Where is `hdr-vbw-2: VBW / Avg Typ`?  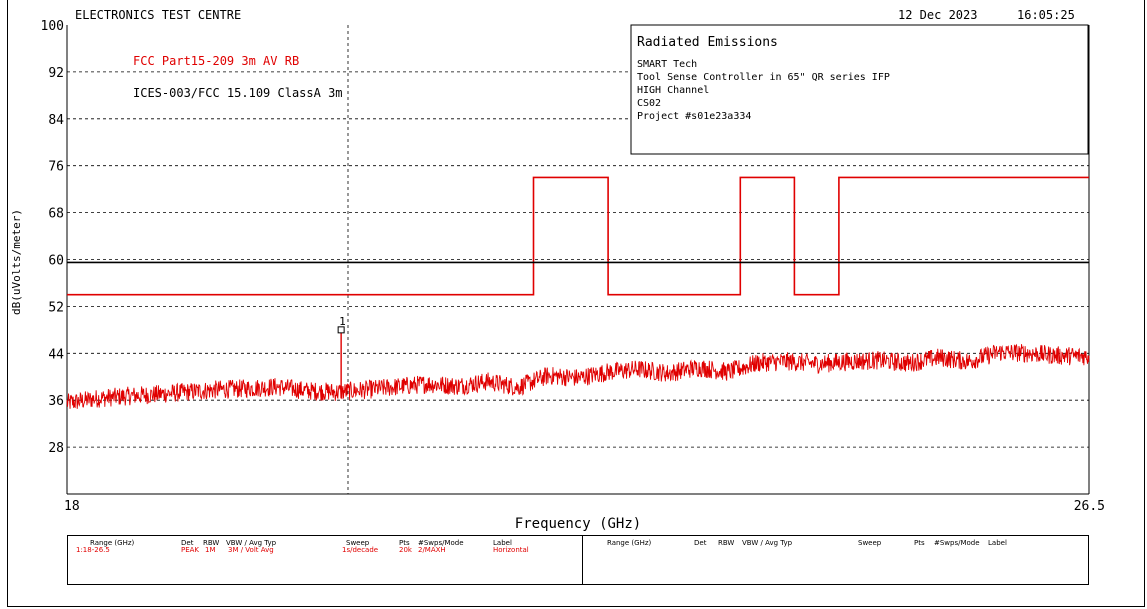 hdr-vbw-2: VBW / Avg Typ is located at coordinates (767, 543).